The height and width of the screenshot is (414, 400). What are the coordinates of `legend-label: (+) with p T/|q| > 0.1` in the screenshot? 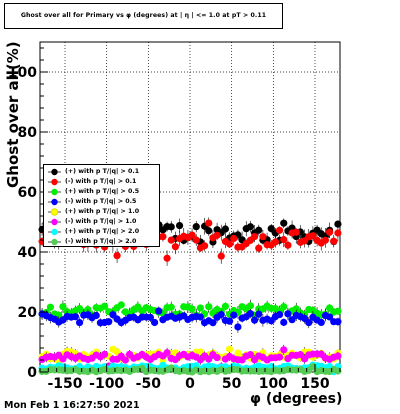 It's located at (102, 171).